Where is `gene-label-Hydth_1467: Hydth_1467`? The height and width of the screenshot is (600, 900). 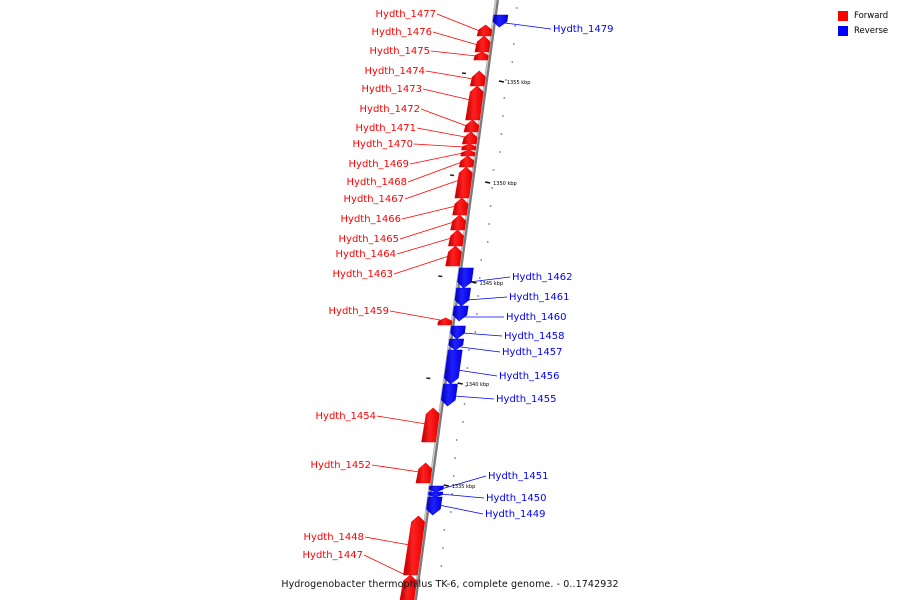 gene-label-Hydth_1467: Hydth_1467 is located at coordinates (374, 199).